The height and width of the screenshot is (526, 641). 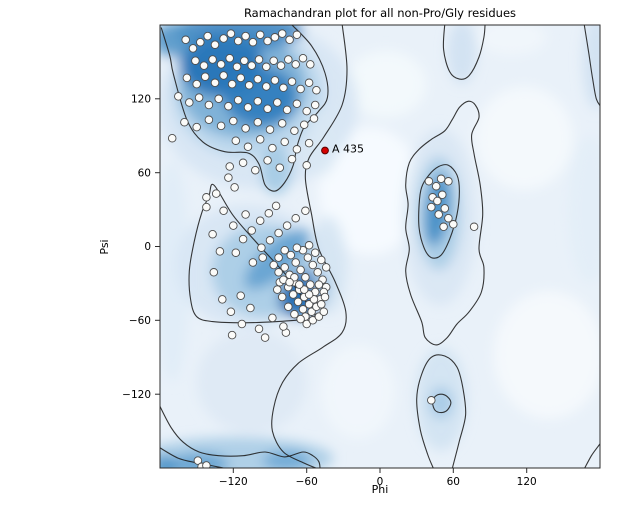 I want to click on x-tick-label: −60, so click(x=307, y=482).